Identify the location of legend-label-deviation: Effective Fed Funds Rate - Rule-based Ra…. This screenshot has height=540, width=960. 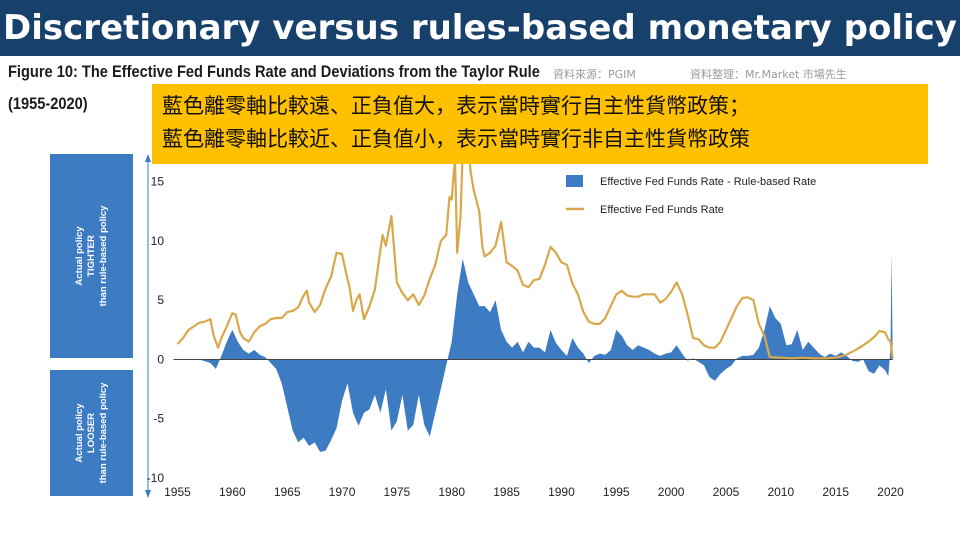
(708, 182).